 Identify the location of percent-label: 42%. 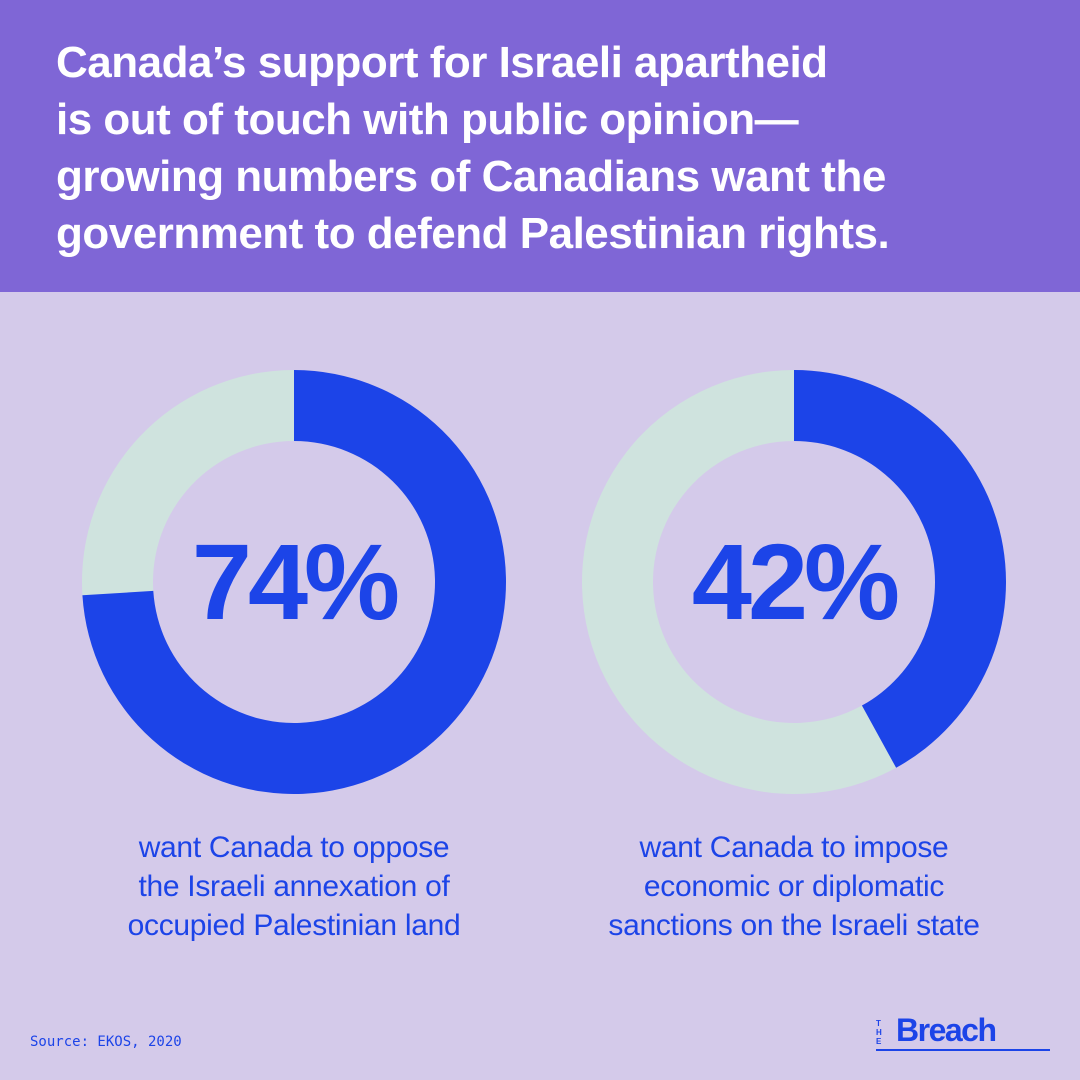
(795, 581).